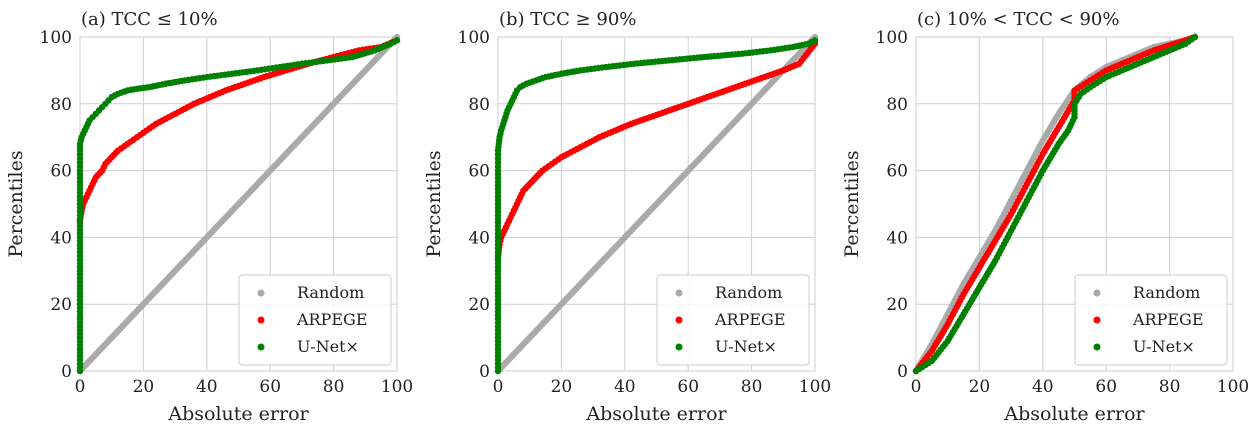 The image size is (1256, 429). Describe the element at coordinates (1164, 346) in the screenshot. I see `chart2-legend-label: U-Net×` at that location.